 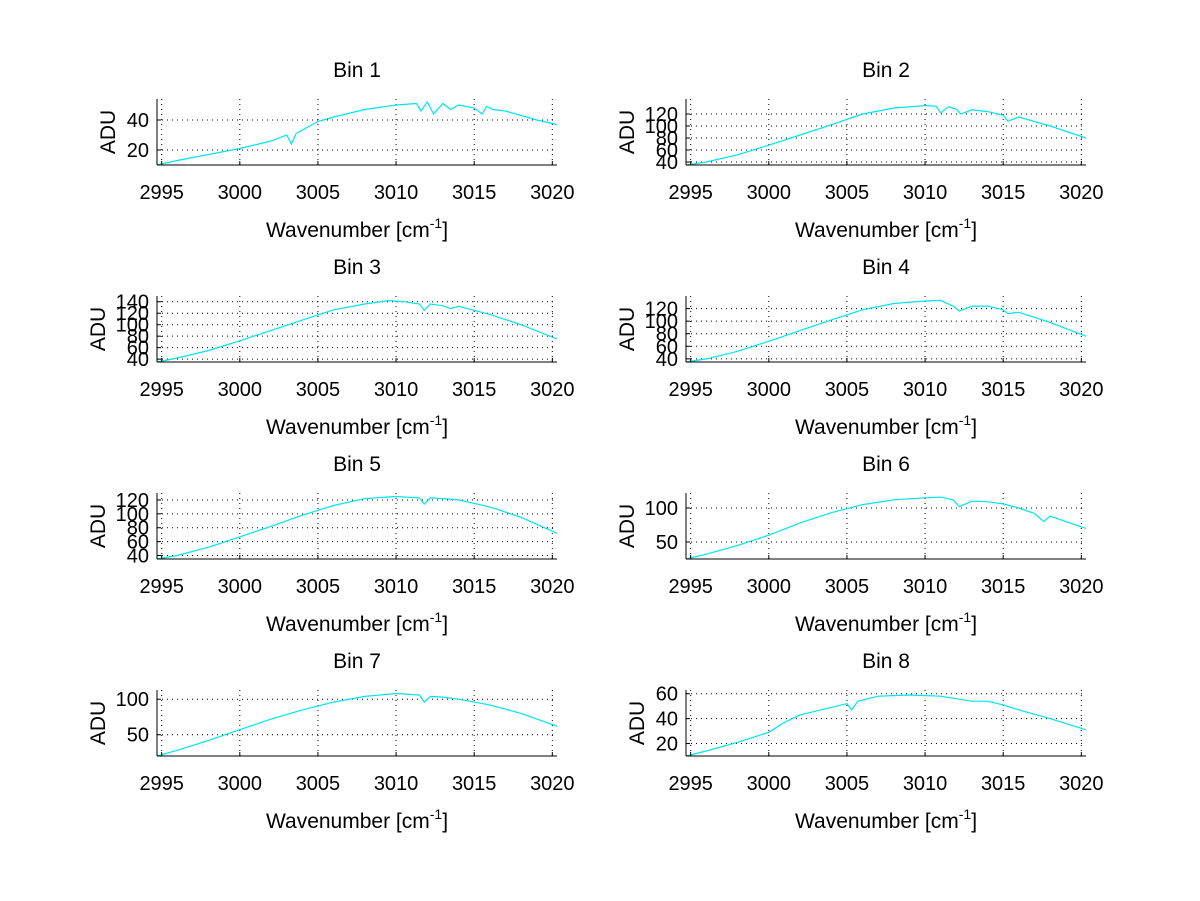 What do you see at coordinates (886, 661) in the screenshot?
I see `subplot-title: Bin 8` at bounding box center [886, 661].